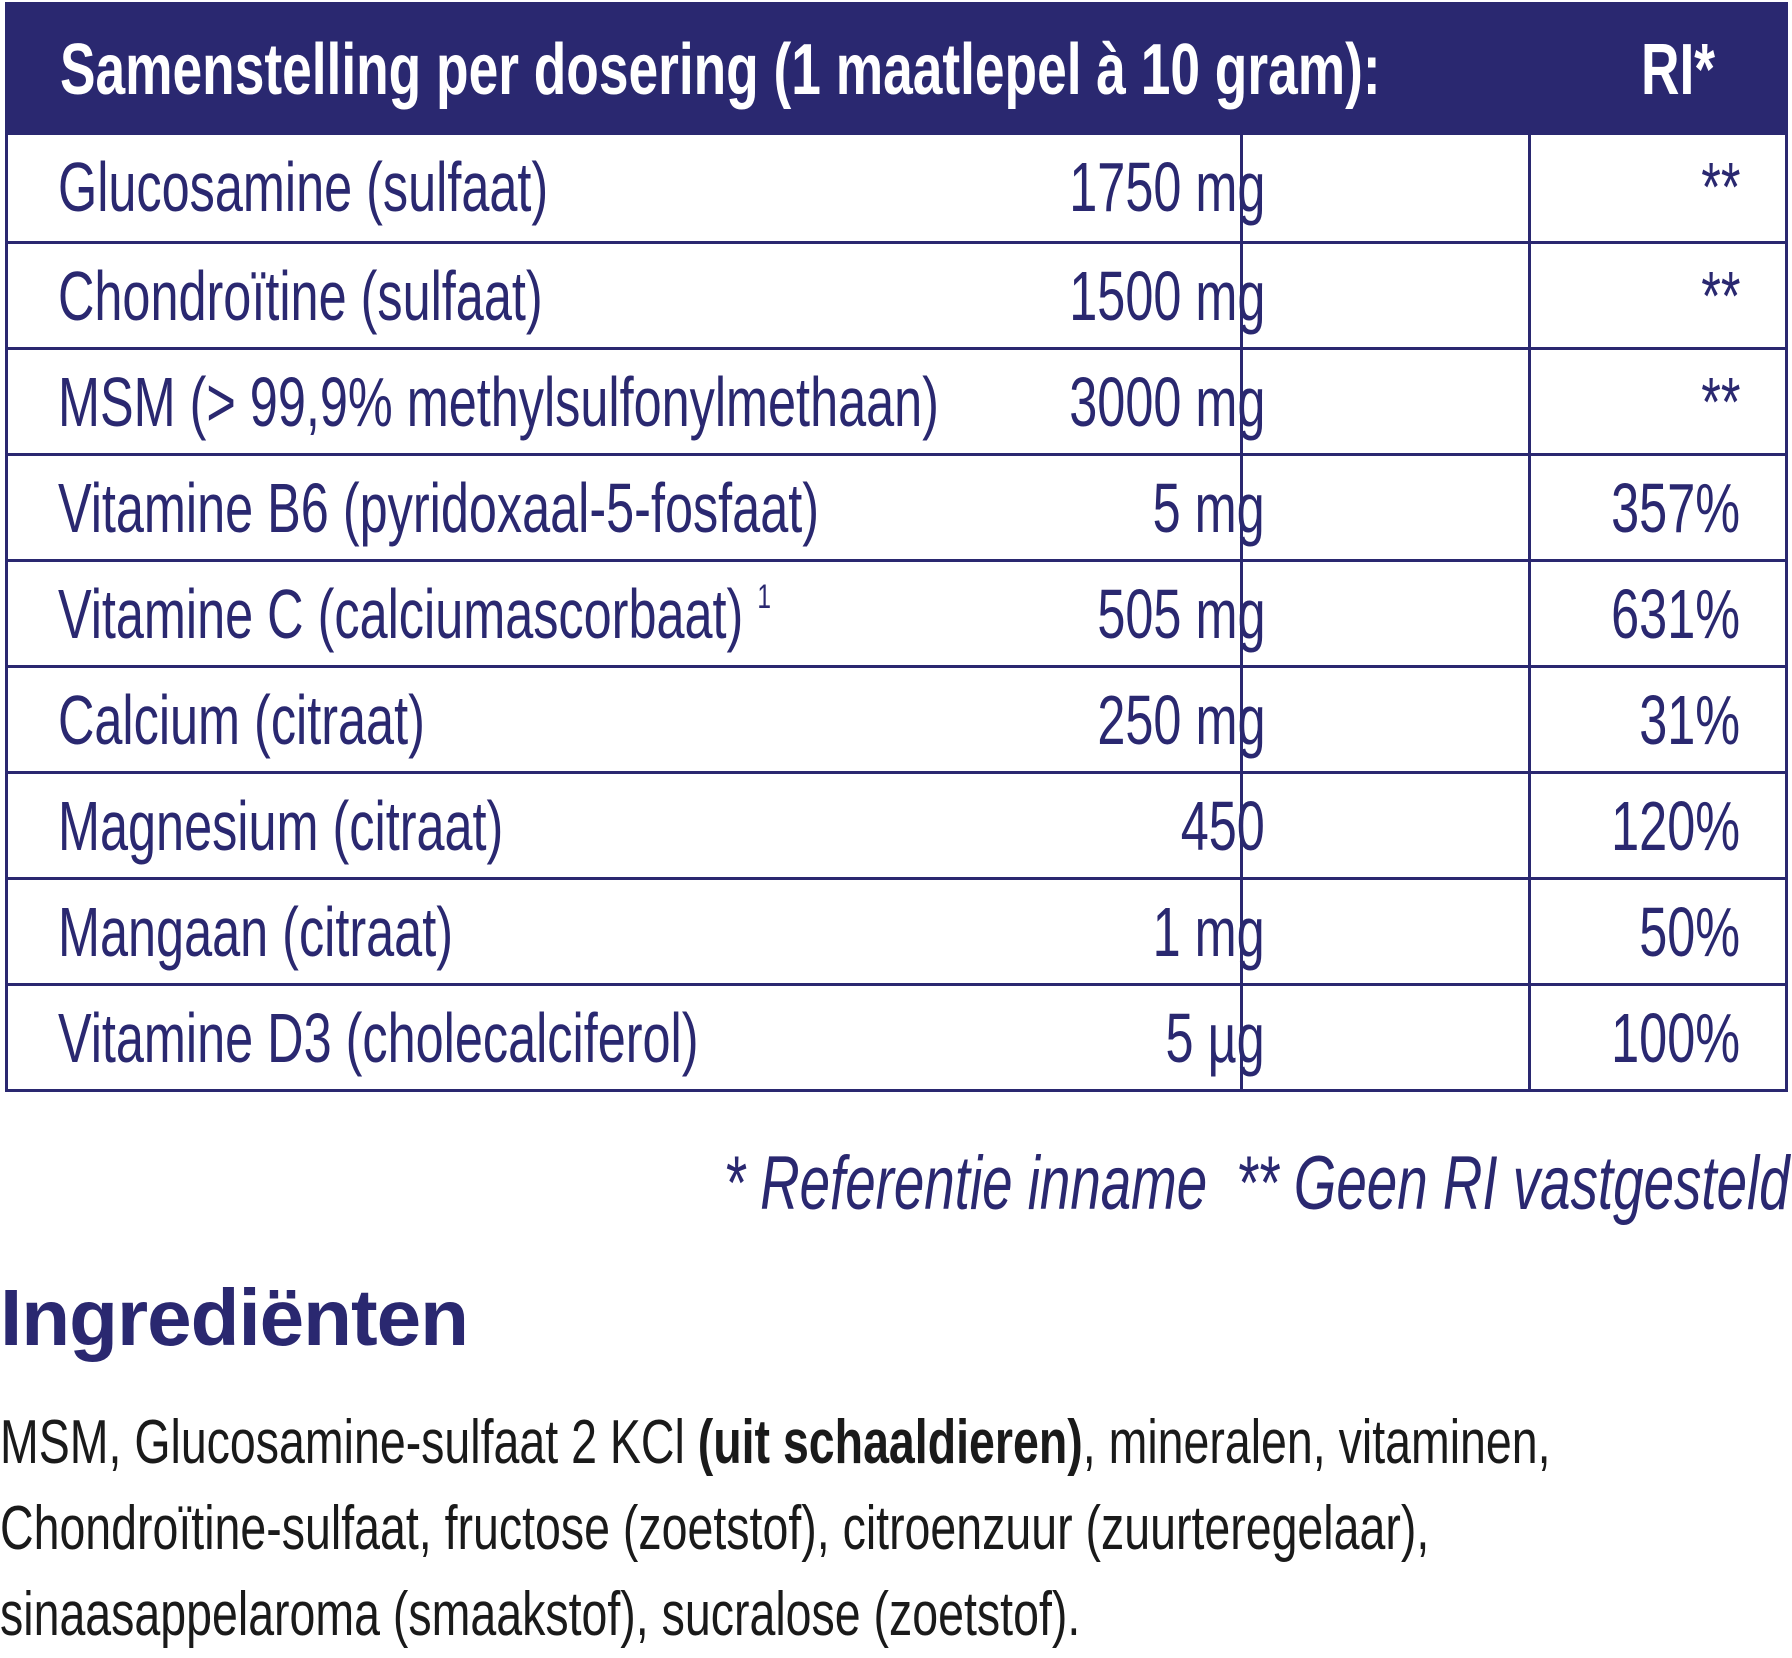 Image resolution: width=1792 pixels, height=1658 pixels. I want to click on nutrient-name: Vitamine D3 (cholecalciferol), so click(378, 1038).